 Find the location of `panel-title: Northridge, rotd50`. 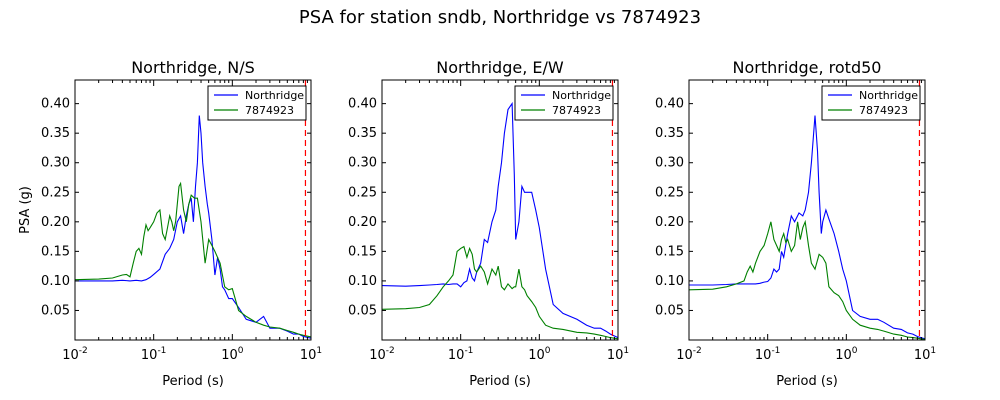

panel-title: Northridge, rotd50 is located at coordinates (807, 67).